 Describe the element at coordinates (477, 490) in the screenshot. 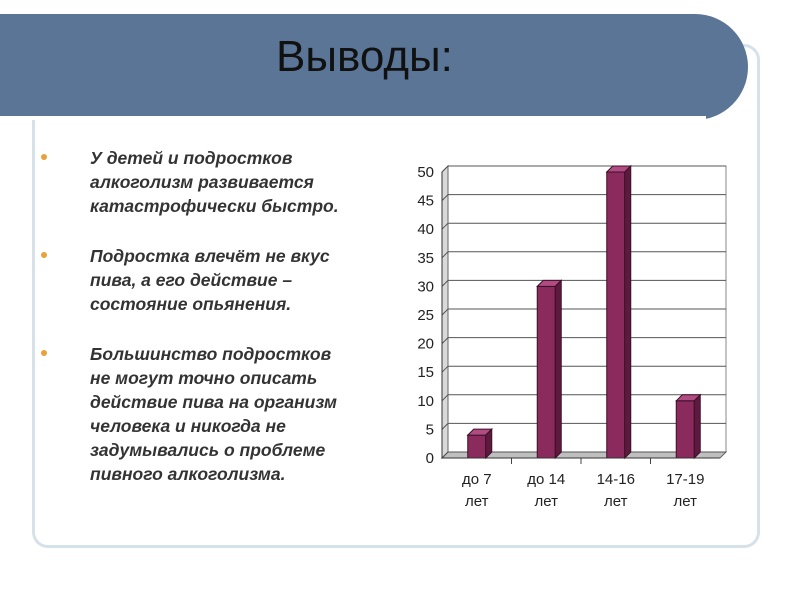

I see `x-tick-label: до 7 лет` at that location.